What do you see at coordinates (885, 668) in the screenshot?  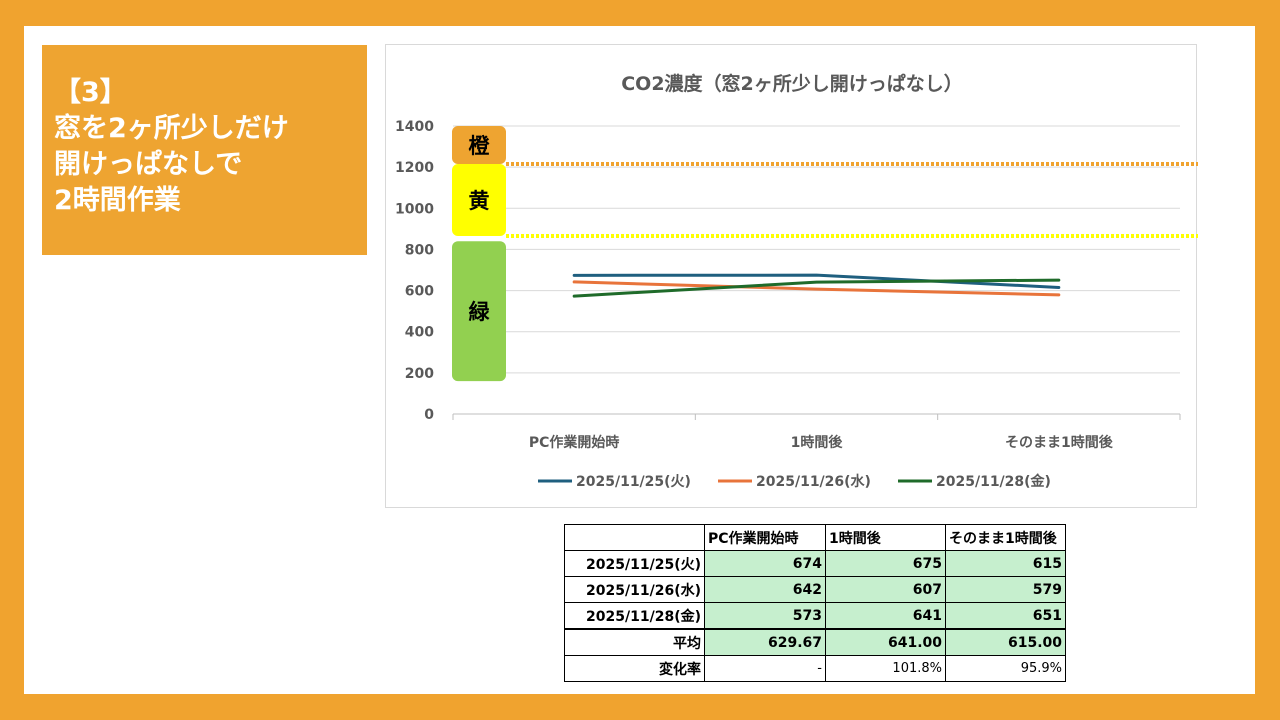 I see `rate-cell: 101.8%` at bounding box center [885, 668].